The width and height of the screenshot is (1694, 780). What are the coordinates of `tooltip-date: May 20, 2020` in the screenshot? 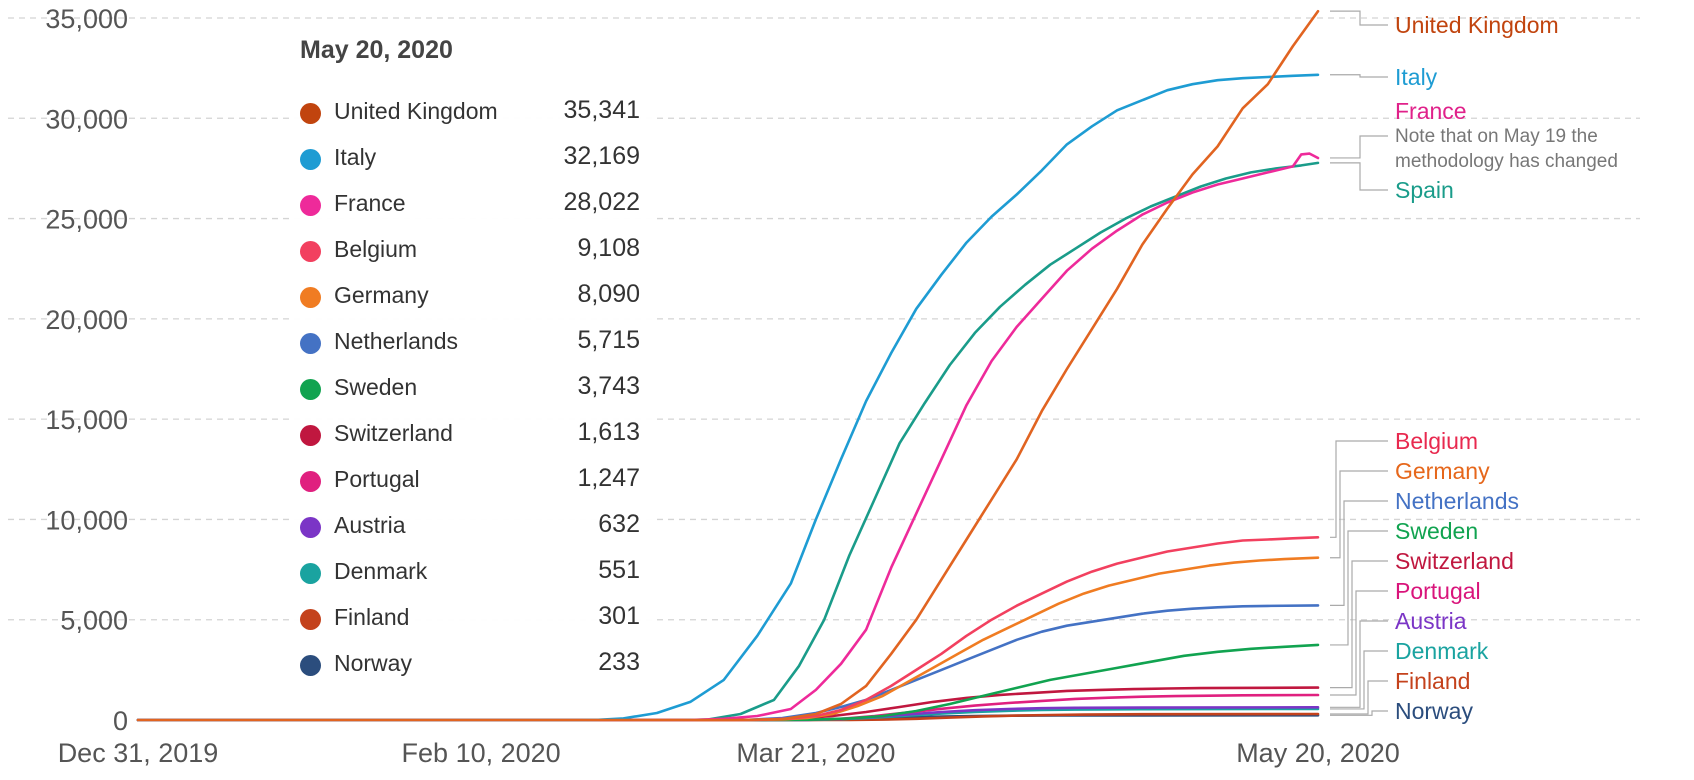 It's located at (376, 50).